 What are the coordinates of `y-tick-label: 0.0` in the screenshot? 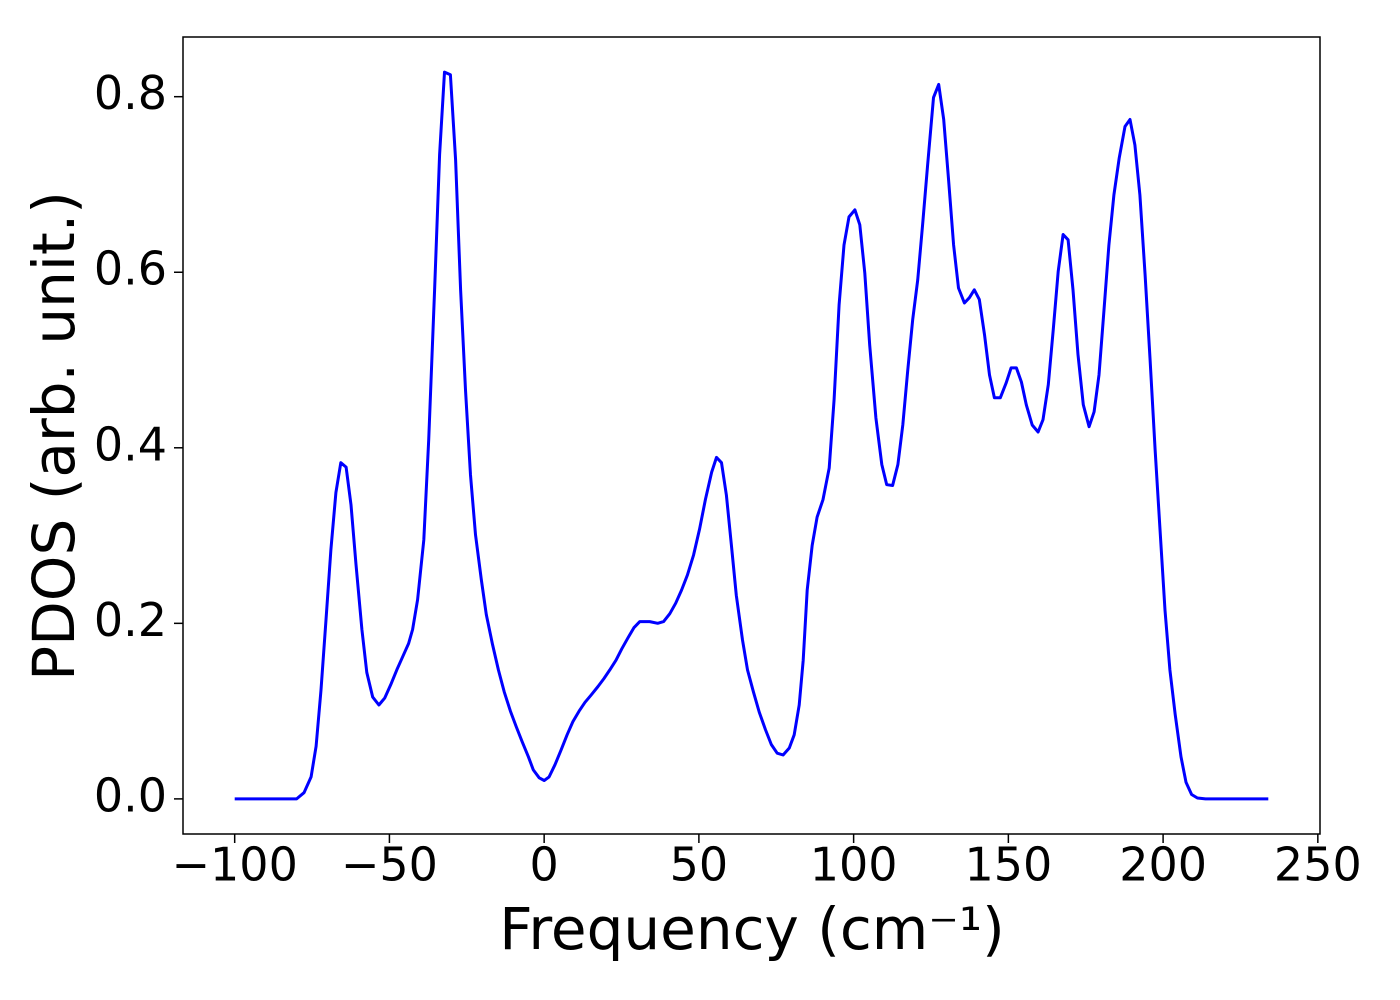 It's located at (130, 795).